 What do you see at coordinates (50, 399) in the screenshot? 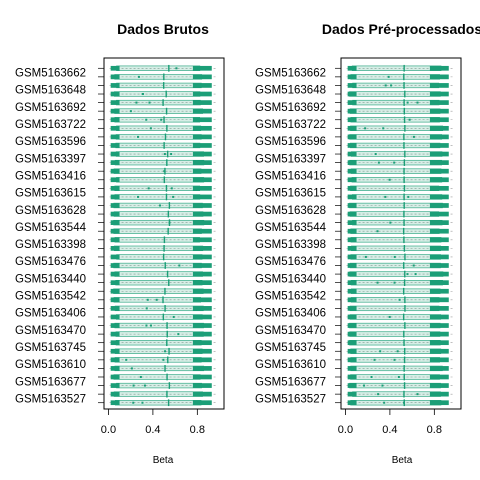
I see `sample-label: GSM5163527` at bounding box center [50, 399].